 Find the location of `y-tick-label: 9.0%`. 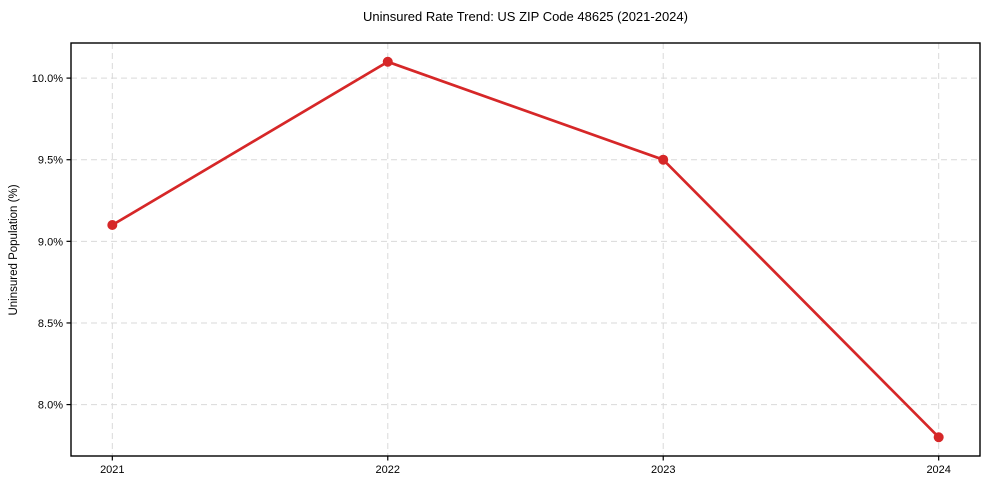

y-tick-label: 9.0% is located at coordinates (50, 242).